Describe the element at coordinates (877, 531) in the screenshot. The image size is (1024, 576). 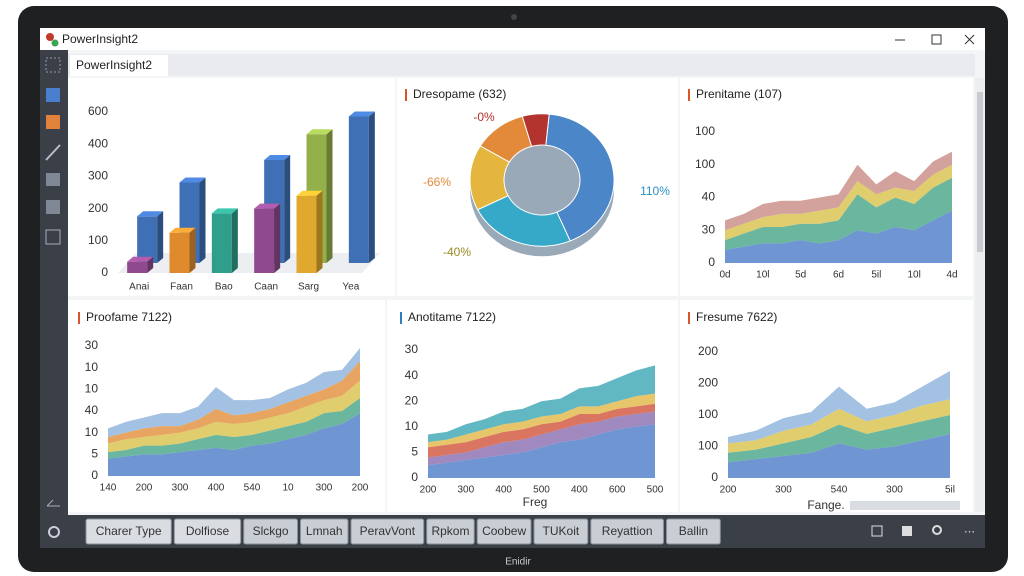
I see `edit-icon` at that location.